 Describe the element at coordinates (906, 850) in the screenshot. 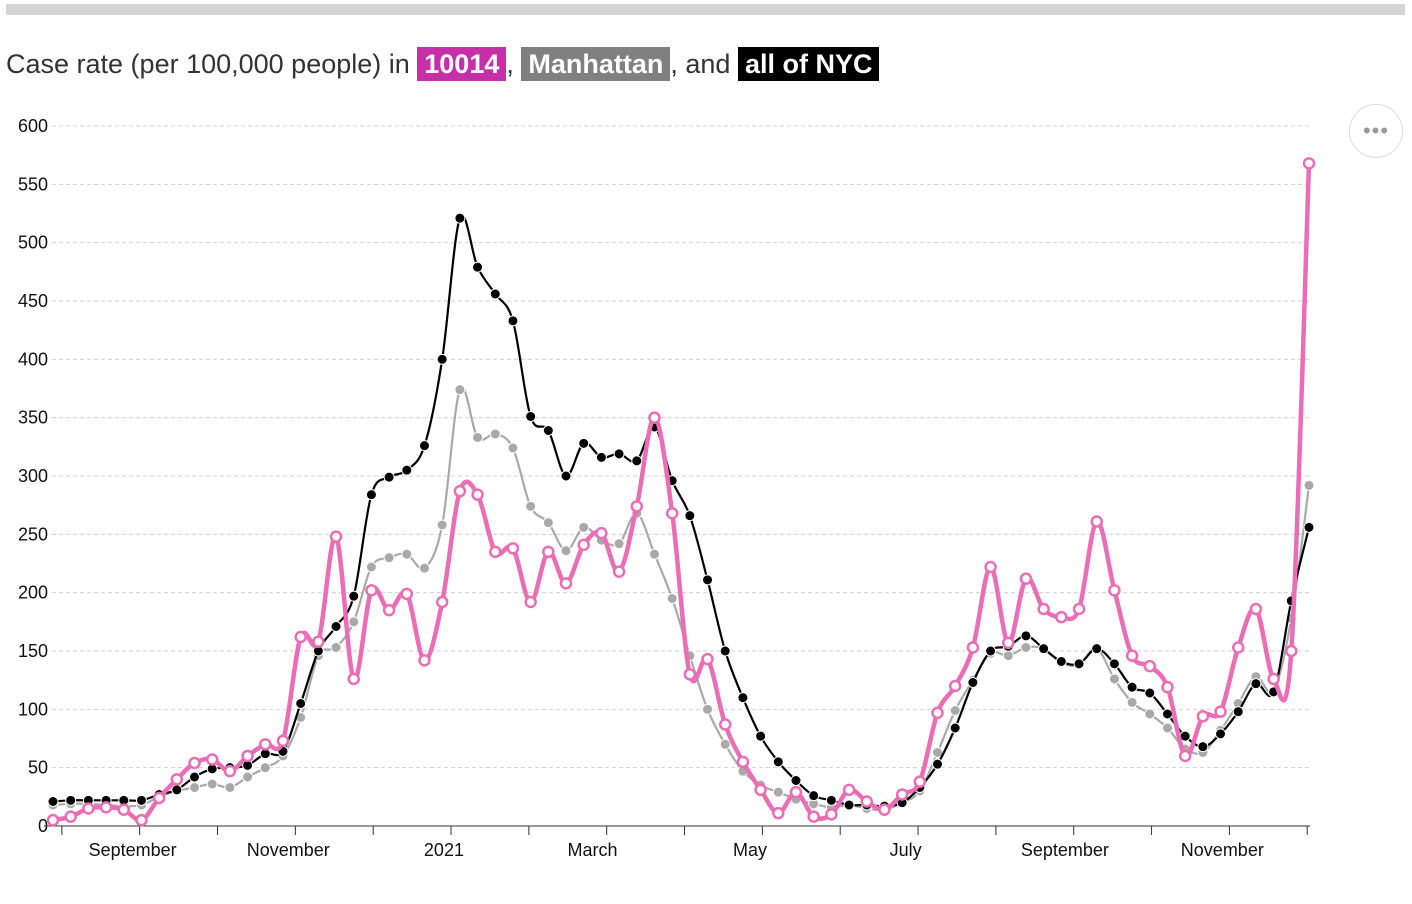

I see `x-tick-label: July` at that location.